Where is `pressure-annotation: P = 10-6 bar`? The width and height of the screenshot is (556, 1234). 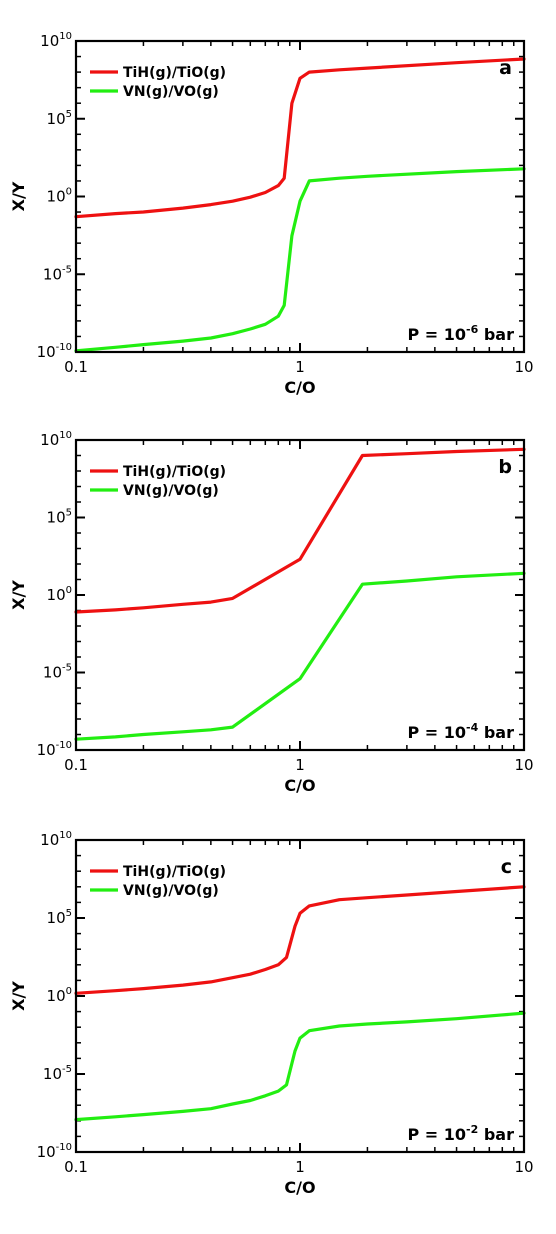
pressure-annotation: P = 10-6 bar is located at coordinates (461, 333).